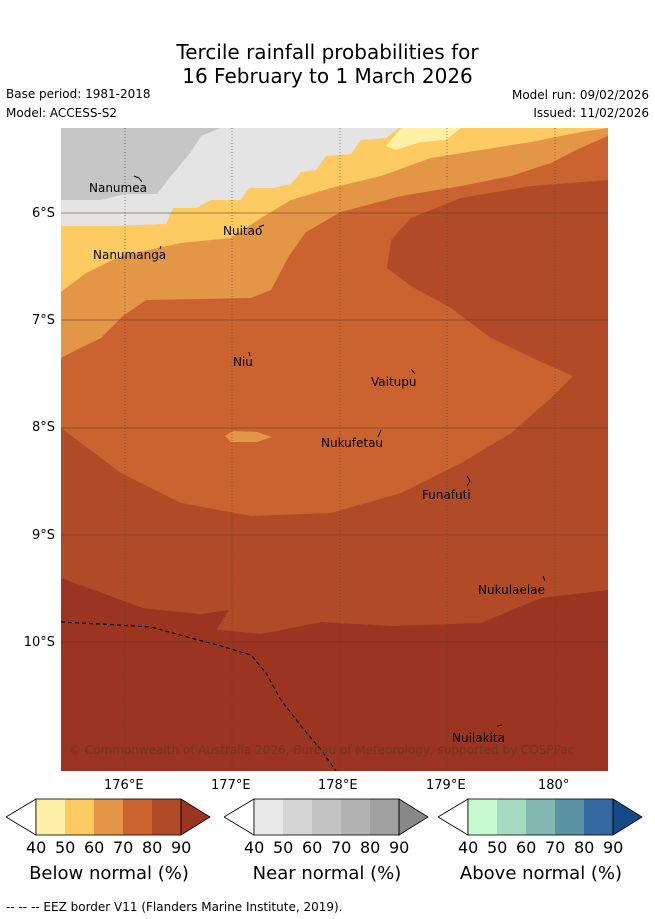  Describe the element at coordinates (43, 320) in the screenshot. I see `lat-tick-7s: 7°S` at that location.